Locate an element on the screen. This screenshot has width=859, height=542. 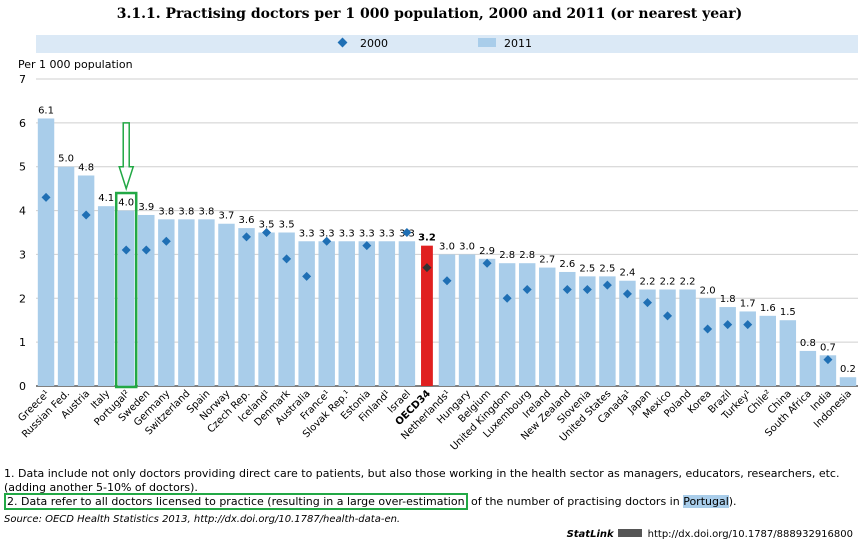
legend-bar-swatch is located at coordinates (487, 42).